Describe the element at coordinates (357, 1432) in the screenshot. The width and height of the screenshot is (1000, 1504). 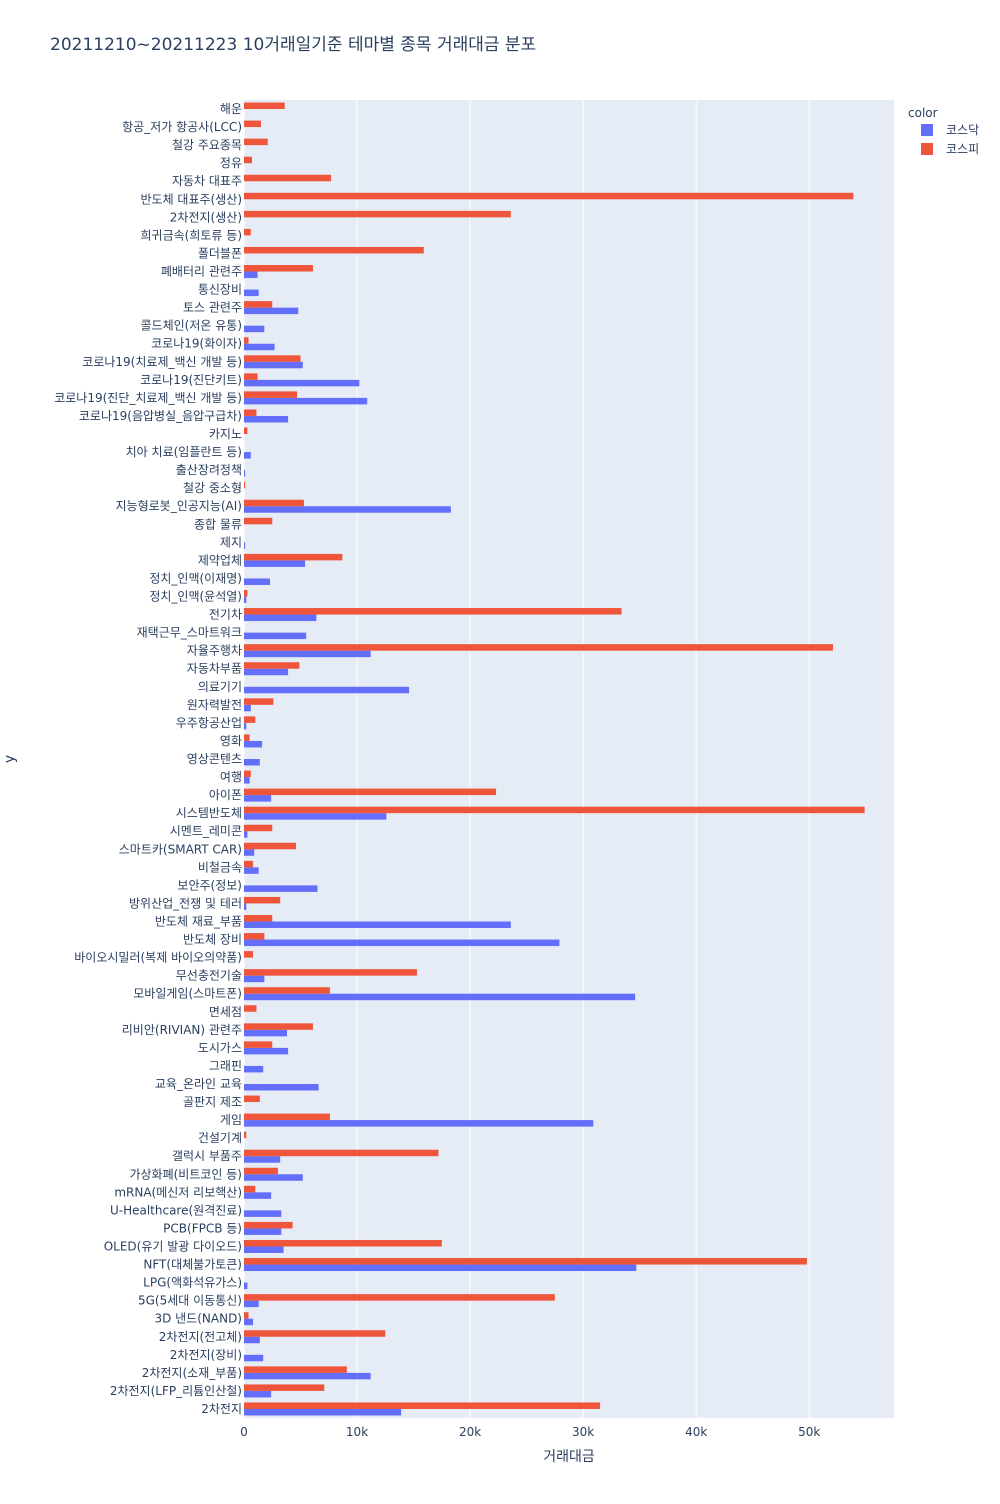
I see `x-tick-label: 10k` at that location.